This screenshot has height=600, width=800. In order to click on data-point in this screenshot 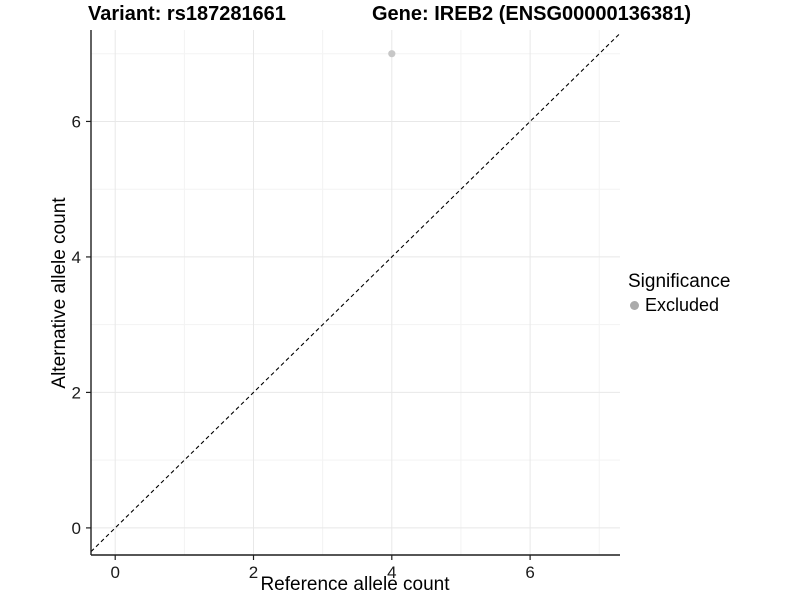, I will do `click(392, 54)`.